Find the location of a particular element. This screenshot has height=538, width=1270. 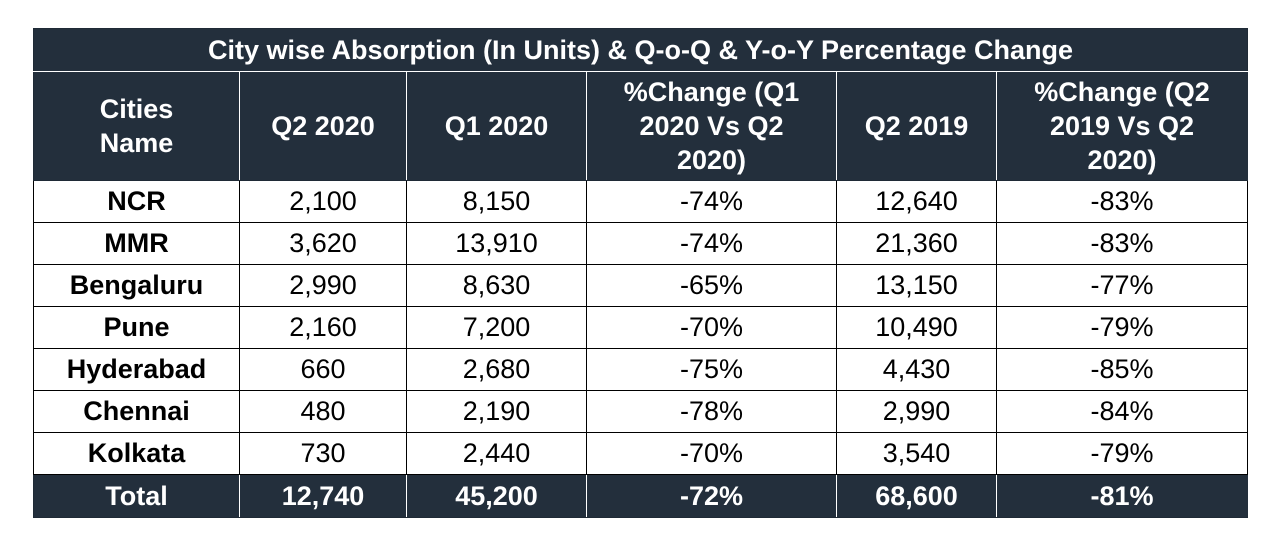

city-cell: Chennai is located at coordinates (136, 411).